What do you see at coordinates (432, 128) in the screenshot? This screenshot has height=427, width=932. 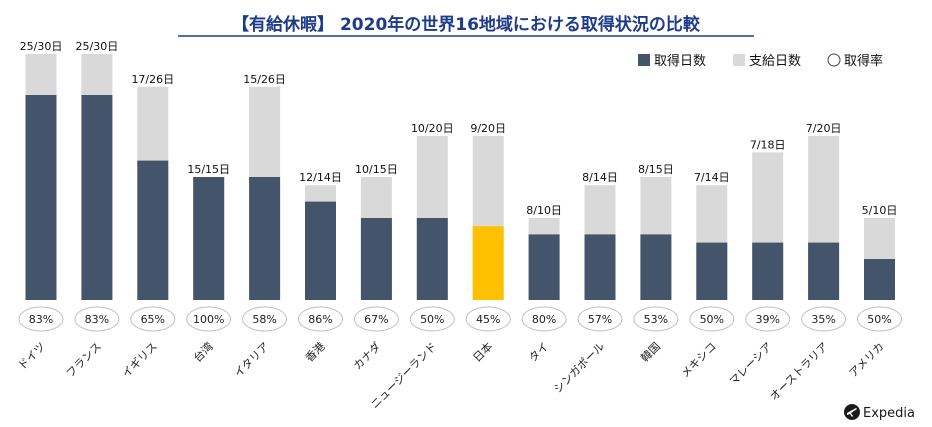 I see `data-label: 10/20日` at bounding box center [432, 128].